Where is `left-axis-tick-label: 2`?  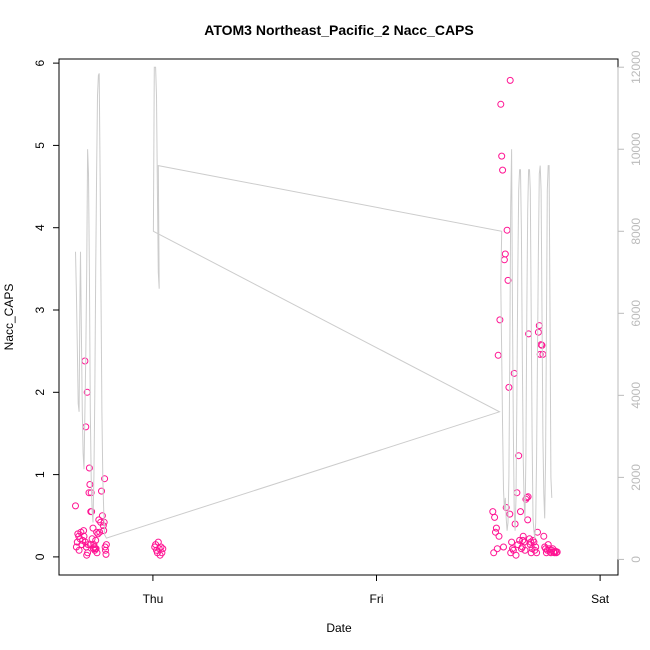
left-axis-tick-label: 2 is located at coordinates (40, 392).